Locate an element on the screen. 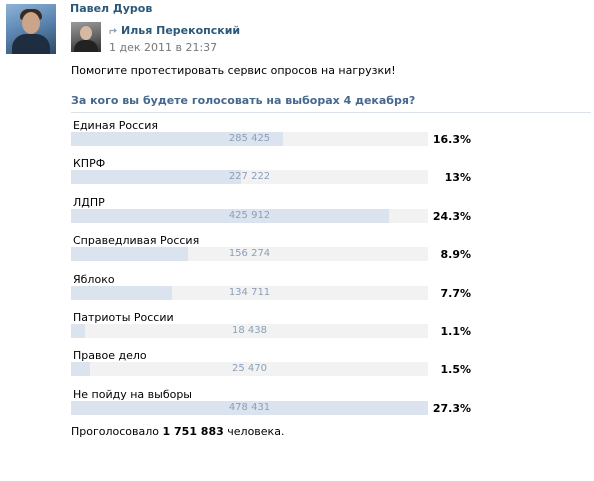  poll-option-percent: 8.9% is located at coordinates (455, 255).